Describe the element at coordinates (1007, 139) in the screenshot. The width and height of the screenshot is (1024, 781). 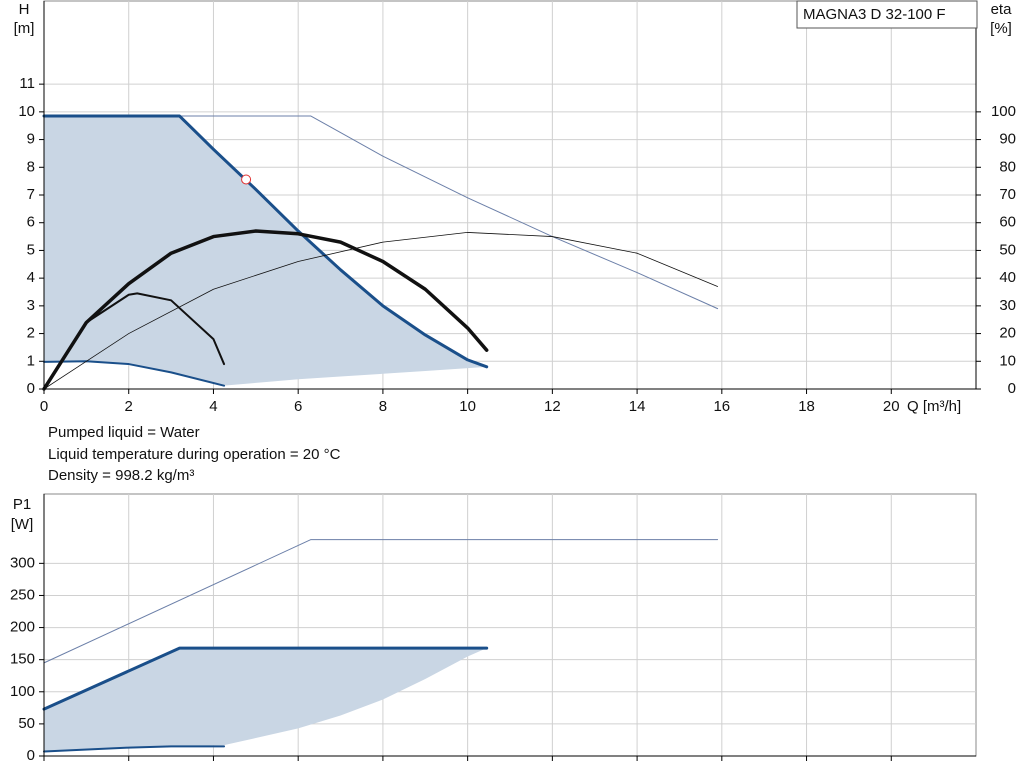
I see `y2-tick-label: 90` at that location.